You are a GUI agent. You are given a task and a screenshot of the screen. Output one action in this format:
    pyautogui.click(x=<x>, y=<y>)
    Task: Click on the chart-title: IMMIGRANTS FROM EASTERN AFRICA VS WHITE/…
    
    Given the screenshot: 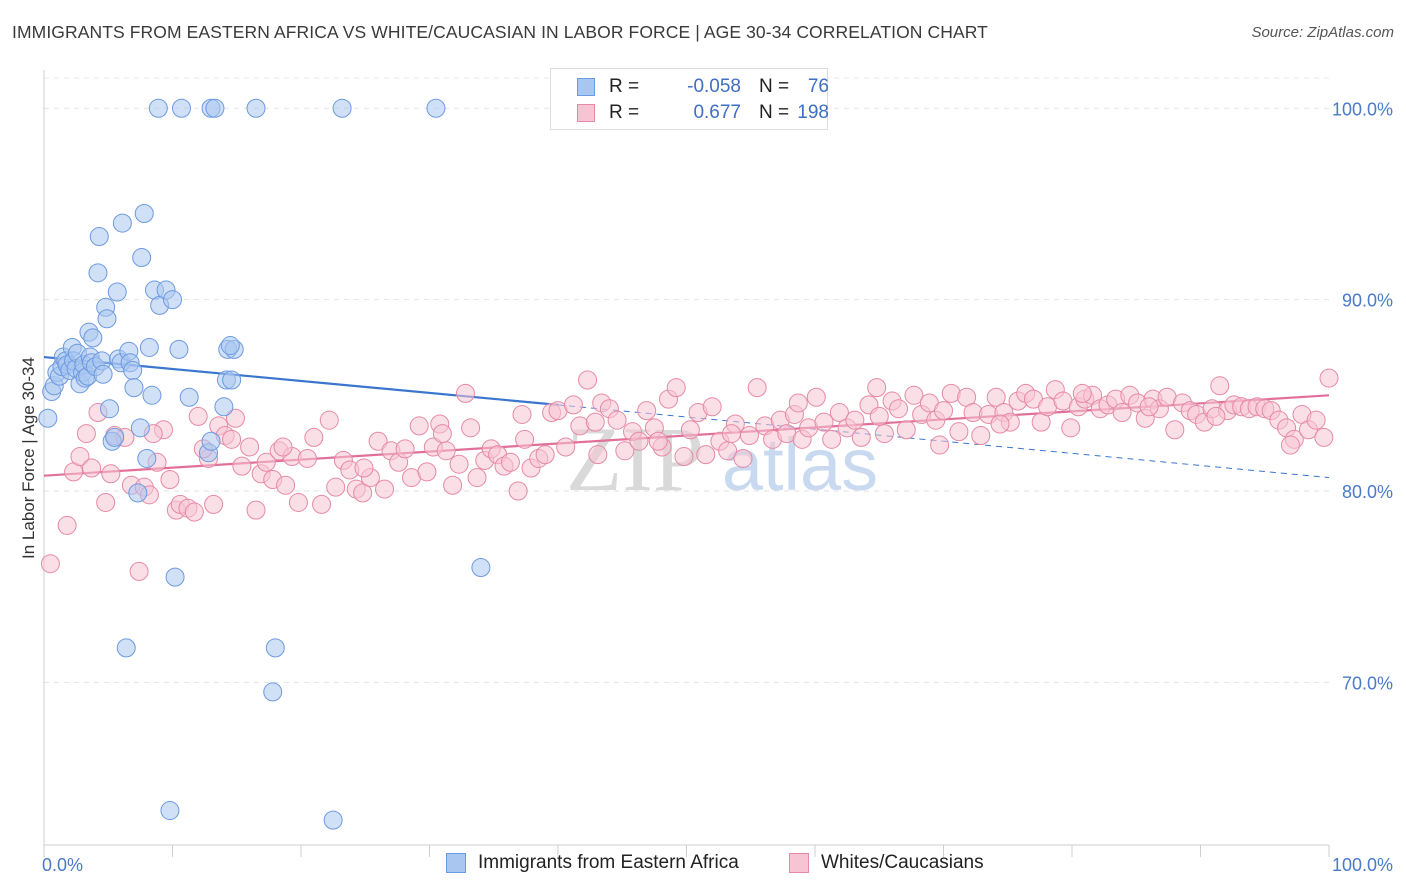 What is the action you would take?
    pyautogui.click(x=500, y=32)
    